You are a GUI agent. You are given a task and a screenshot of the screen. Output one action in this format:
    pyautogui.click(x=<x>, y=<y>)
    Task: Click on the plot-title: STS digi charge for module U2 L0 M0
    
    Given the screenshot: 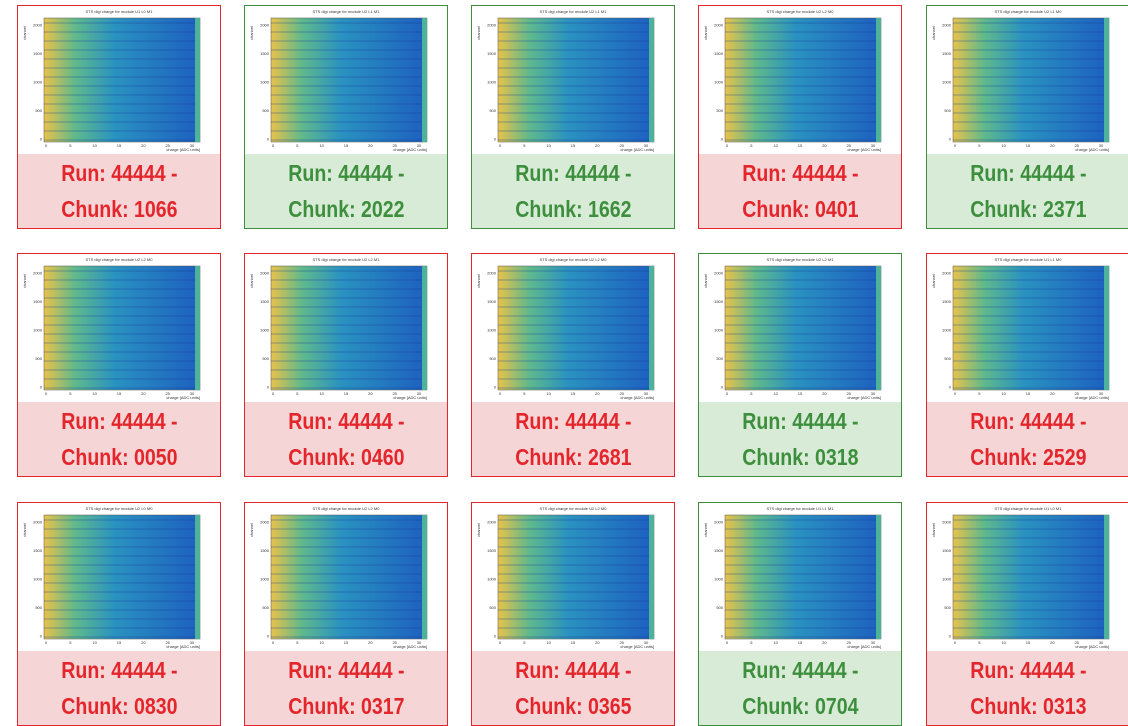 What is the action you would take?
    pyautogui.click(x=120, y=508)
    